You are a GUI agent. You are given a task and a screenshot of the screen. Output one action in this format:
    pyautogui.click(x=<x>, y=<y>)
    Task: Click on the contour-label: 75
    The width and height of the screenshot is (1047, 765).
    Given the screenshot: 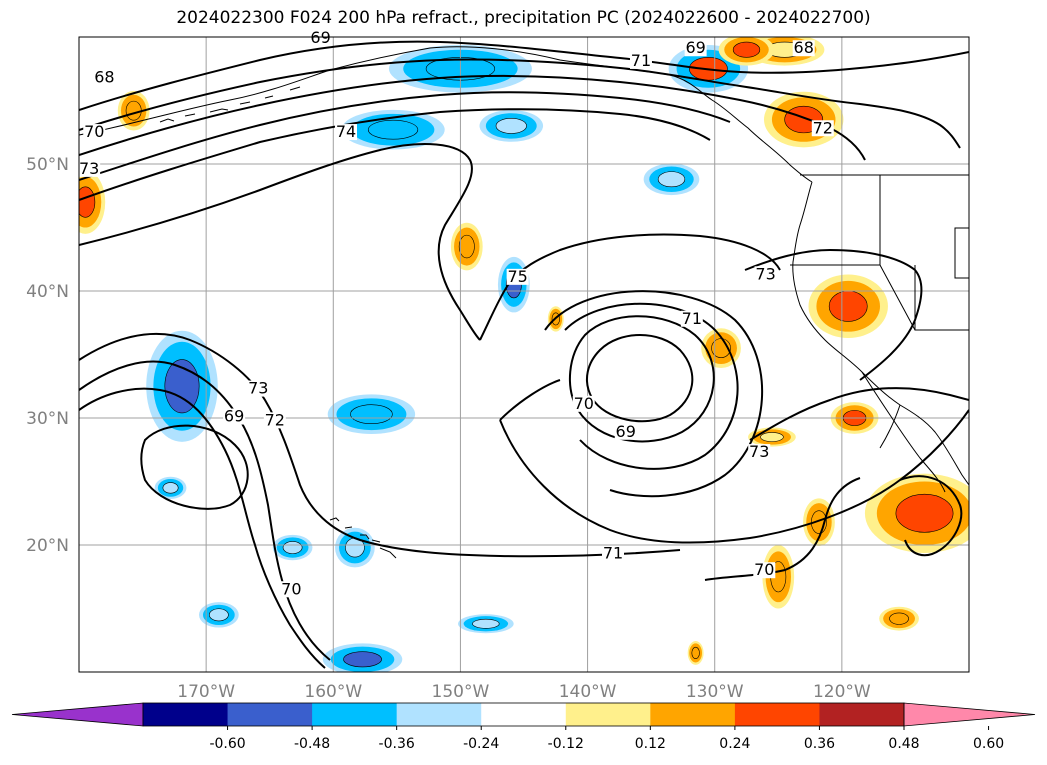 What is the action you would take?
    pyautogui.click(x=517, y=276)
    